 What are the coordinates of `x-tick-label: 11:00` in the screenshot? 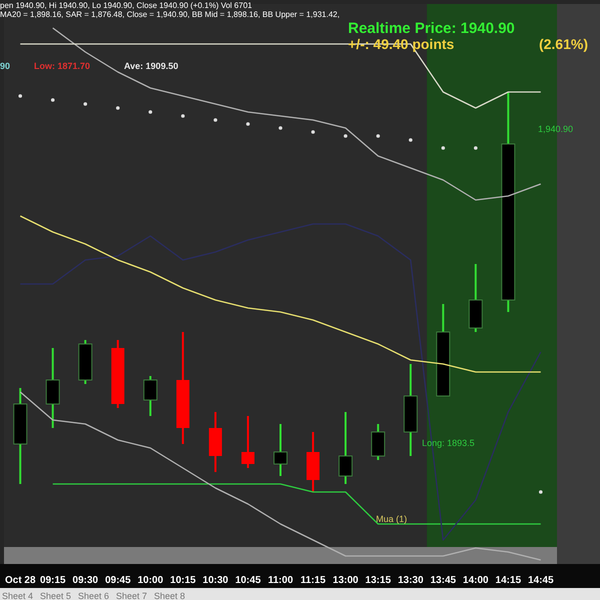 It's located at (281, 580).